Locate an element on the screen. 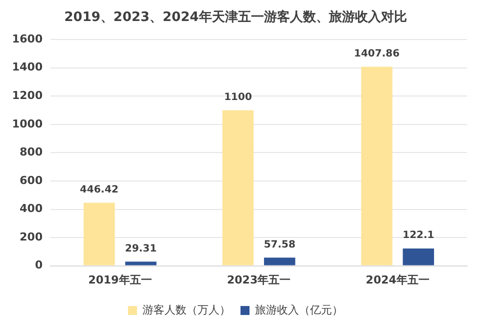 This screenshot has width=477, height=330. y-tick-label: 600 is located at coordinates (31, 180).